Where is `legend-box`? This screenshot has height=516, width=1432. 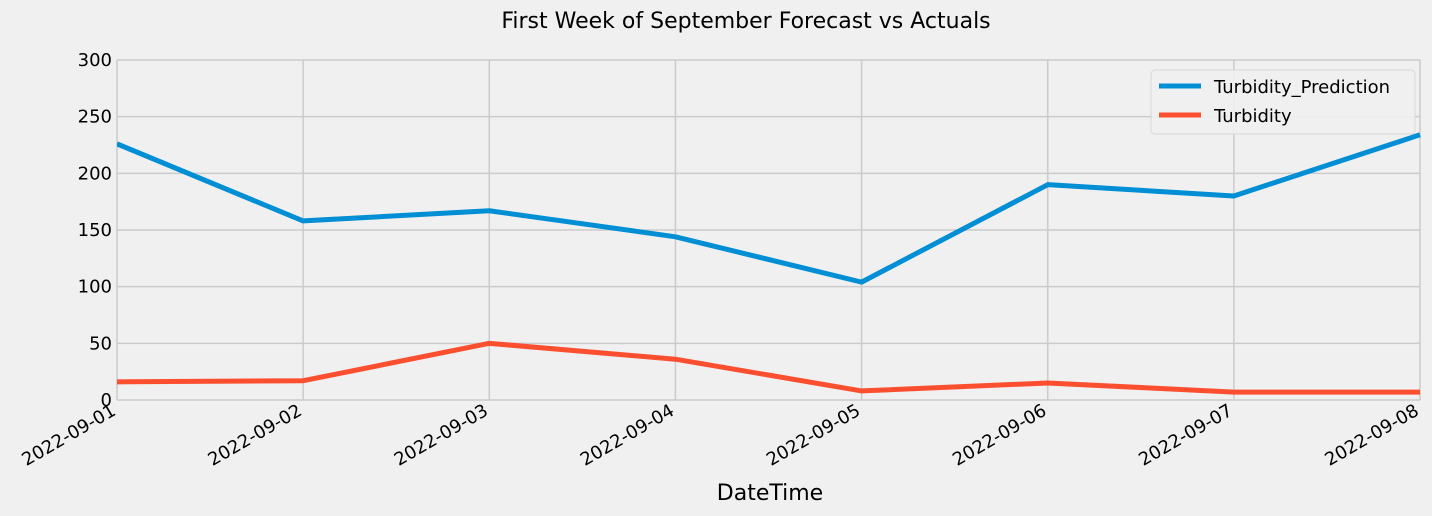
legend-box is located at coordinates (1283, 102).